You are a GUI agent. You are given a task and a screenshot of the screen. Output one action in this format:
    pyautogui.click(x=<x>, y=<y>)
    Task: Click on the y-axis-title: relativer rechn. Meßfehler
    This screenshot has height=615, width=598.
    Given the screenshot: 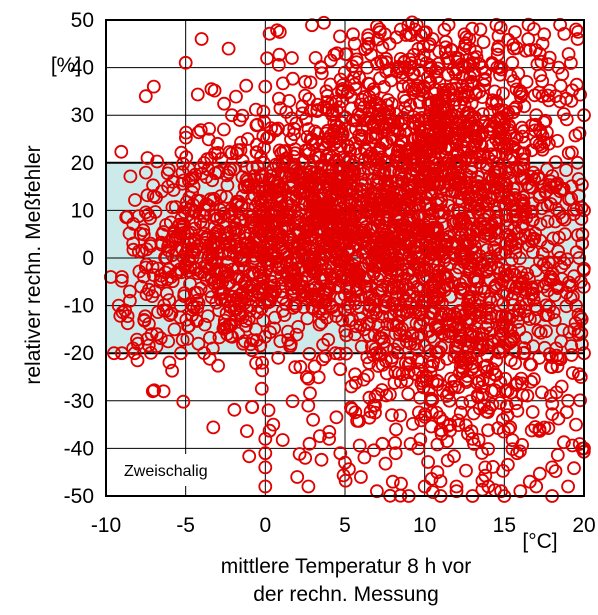 What is the action you would take?
    pyautogui.click(x=33, y=264)
    